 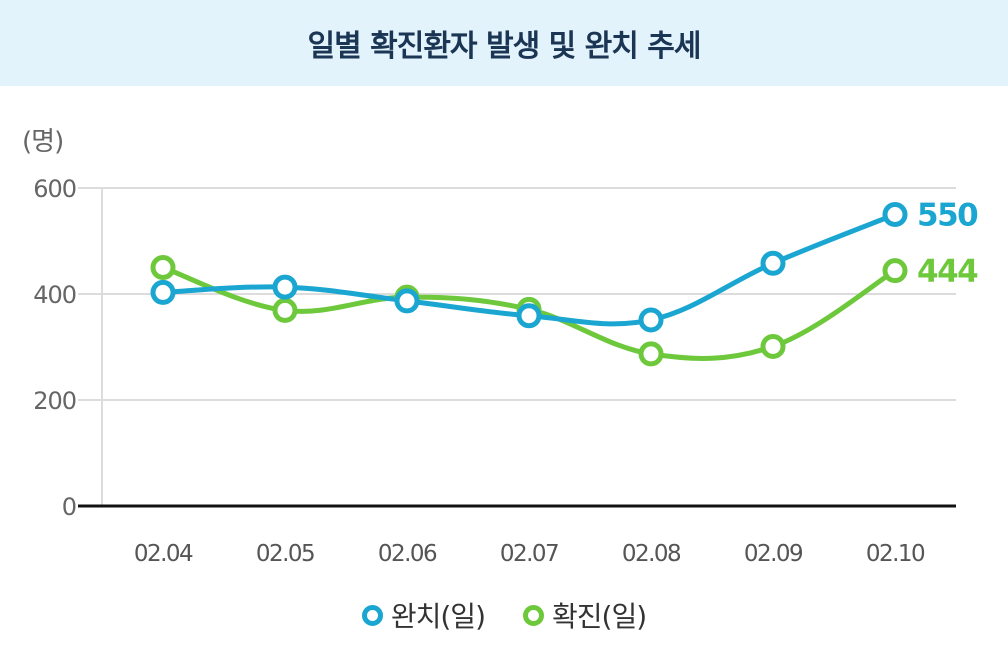 I want to click on y-tick-label: 600, so click(x=54, y=189).